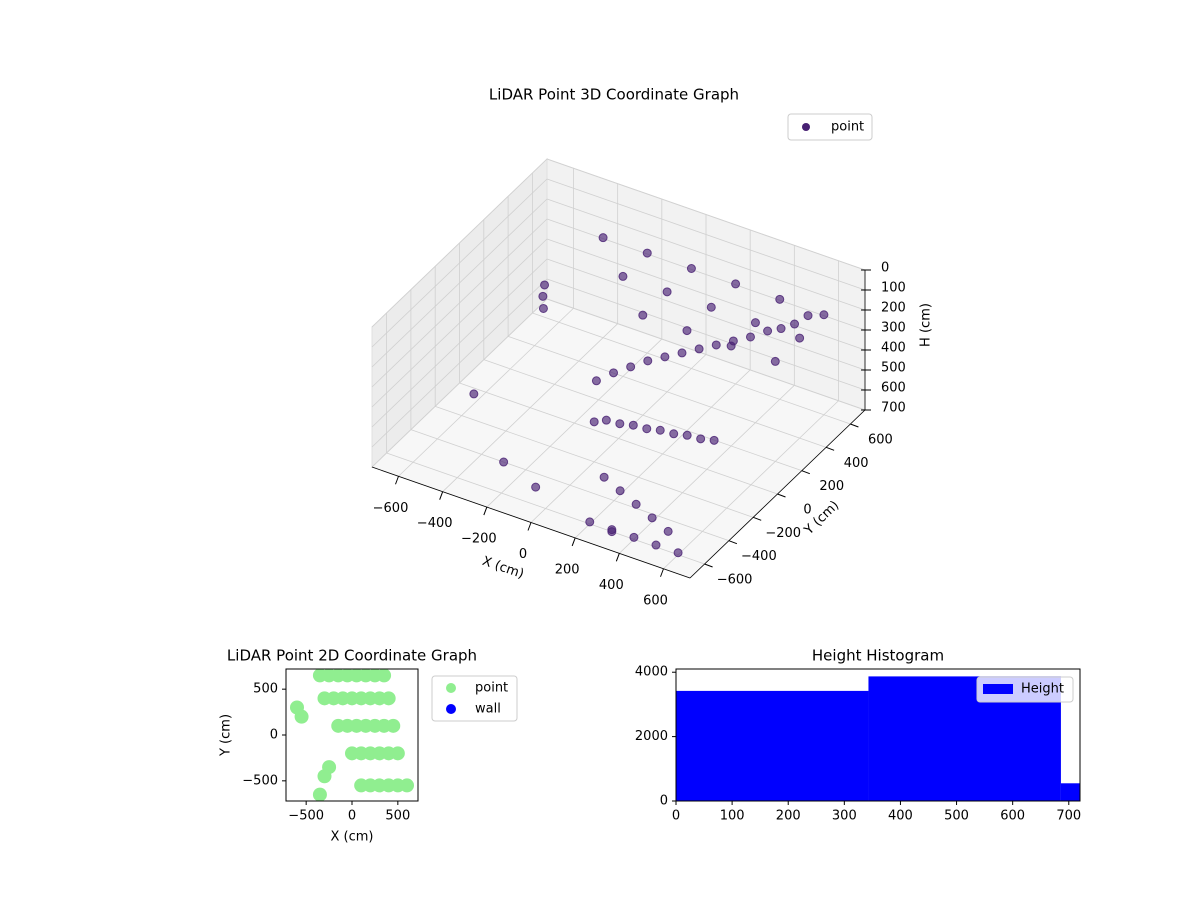 This screenshot has height=900, width=1200. What do you see at coordinates (893, 408) in the screenshot?
I see `z-tick-label: 700` at bounding box center [893, 408].